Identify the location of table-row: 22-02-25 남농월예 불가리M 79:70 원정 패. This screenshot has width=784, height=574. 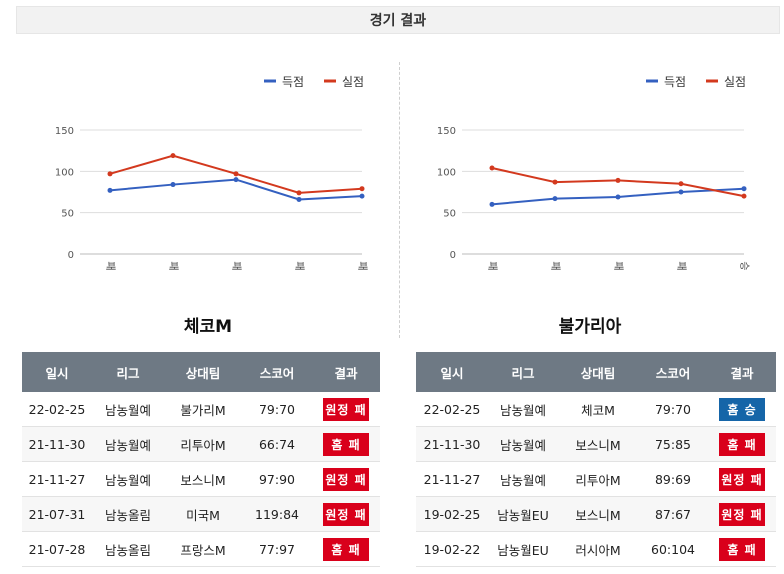
(201, 409).